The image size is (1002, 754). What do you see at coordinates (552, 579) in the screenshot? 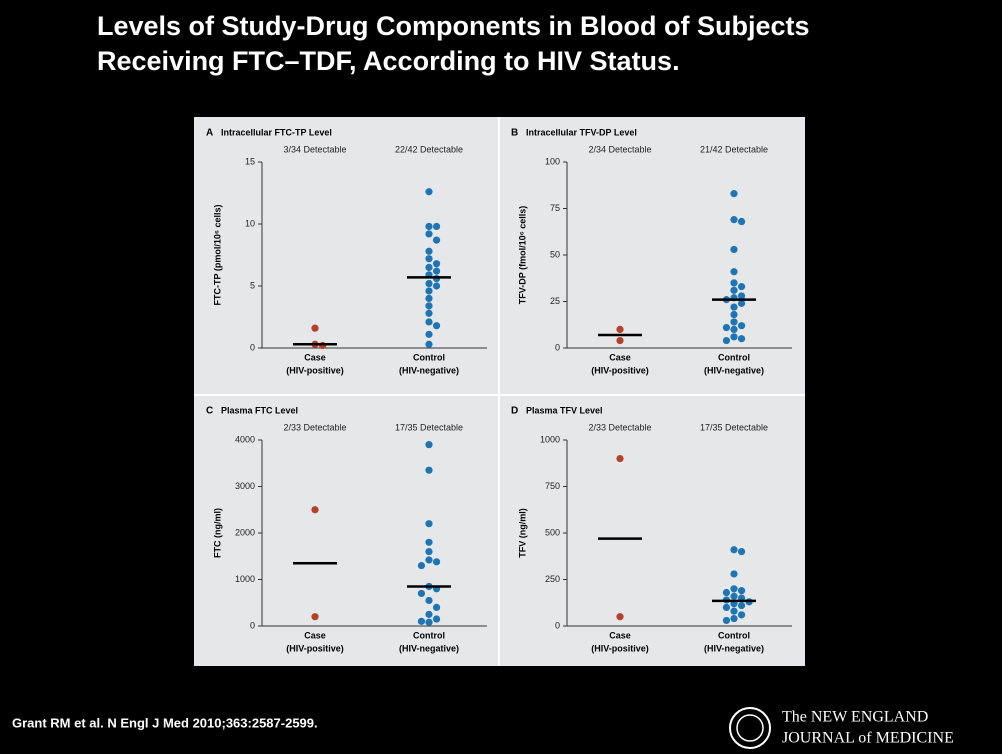
I see `y-tick-label: 250` at bounding box center [552, 579].